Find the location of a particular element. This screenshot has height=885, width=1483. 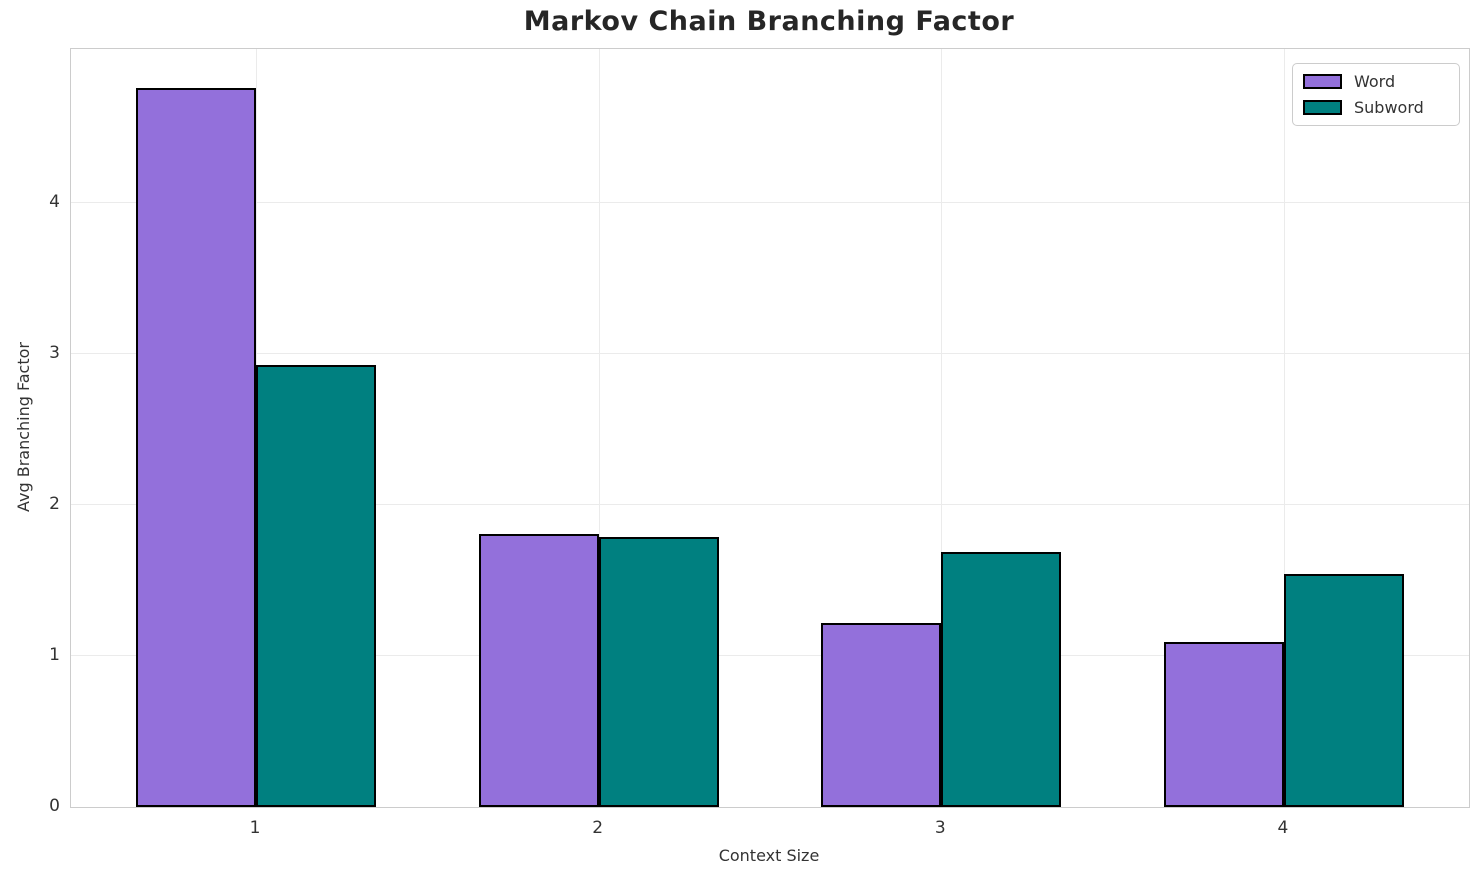

legend-label-word: Word is located at coordinates (1375, 81).